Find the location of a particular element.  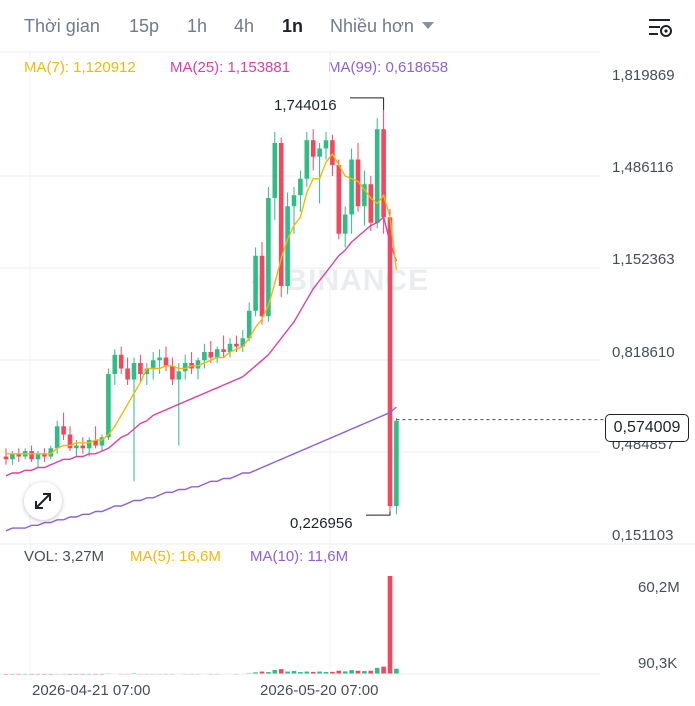

high-marker-line is located at coordinates (367, 103).